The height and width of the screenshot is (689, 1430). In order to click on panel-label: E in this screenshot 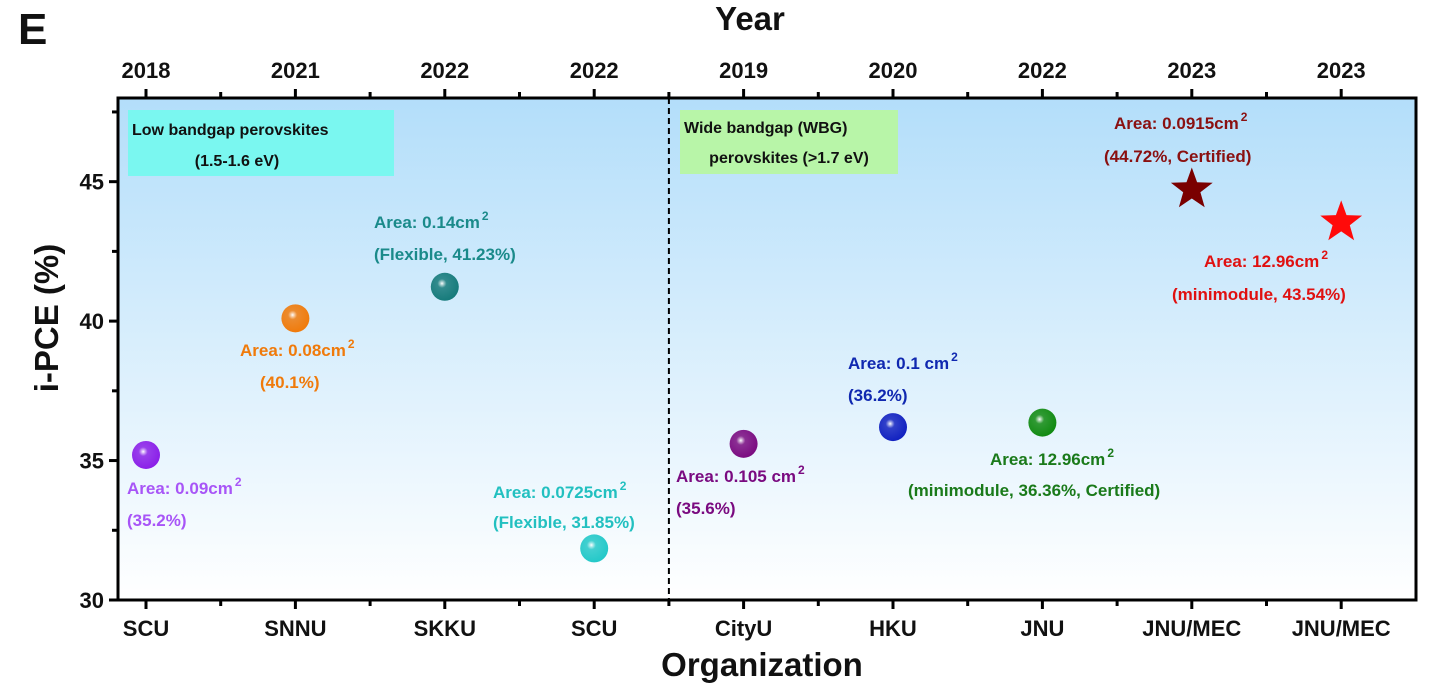, I will do `click(32, 29)`.